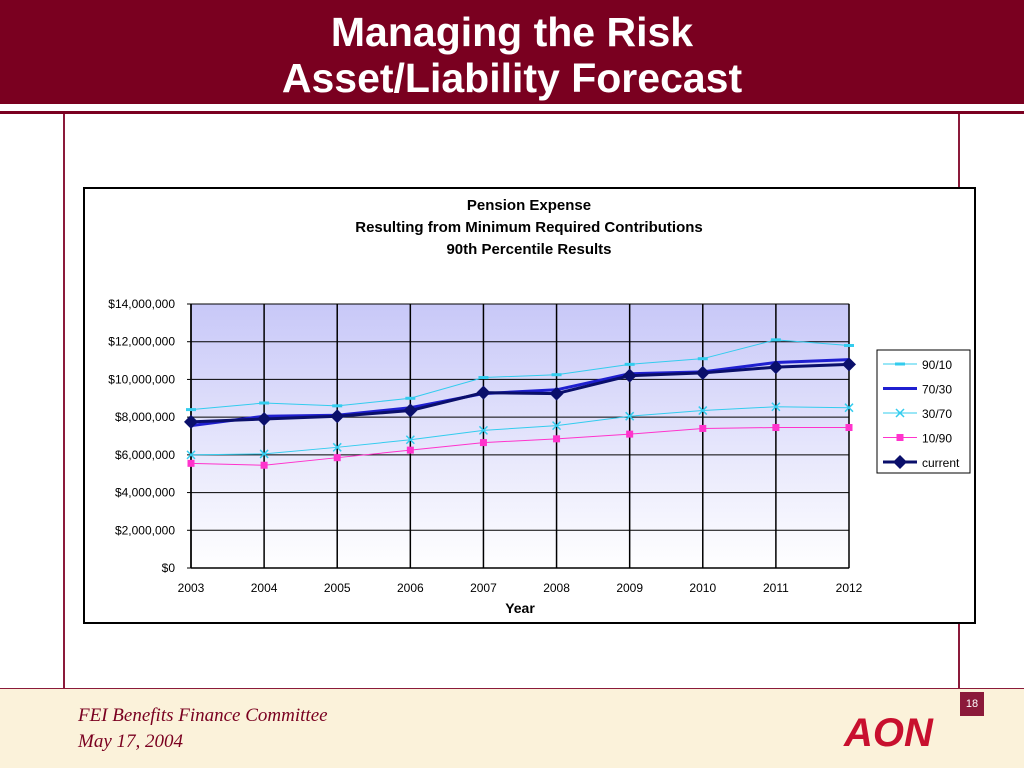 Image resolution: width=1024 pixels, height=768 pixels. What do you see at coordinates (141, 304) in the screenshot?
I see `y-tick-label: $14,000,000` at bounding box center [141, 304].